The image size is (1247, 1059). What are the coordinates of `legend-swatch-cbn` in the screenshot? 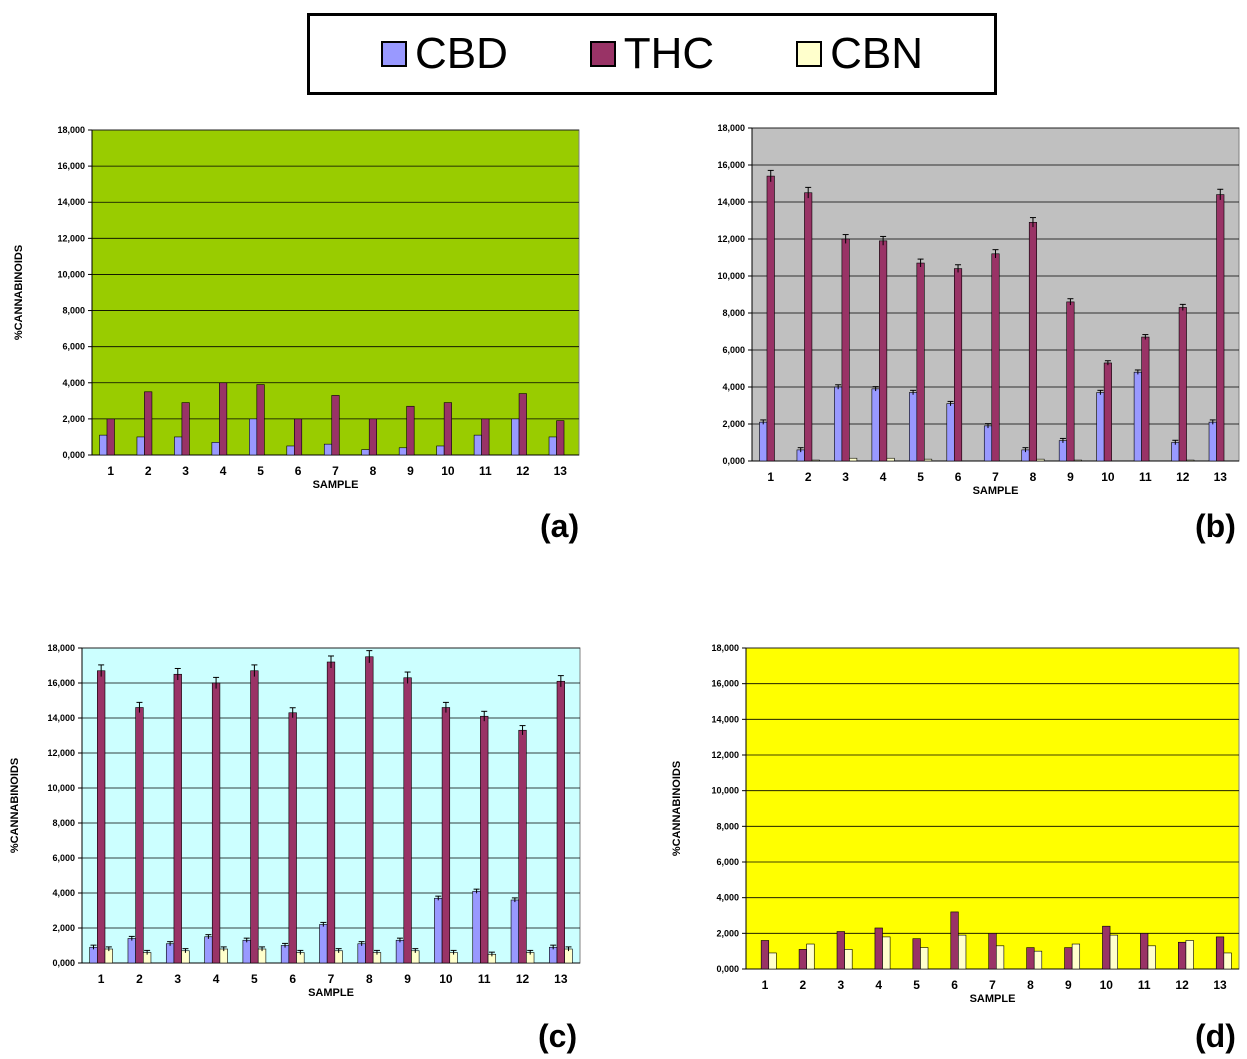 It's located at (809, 54).